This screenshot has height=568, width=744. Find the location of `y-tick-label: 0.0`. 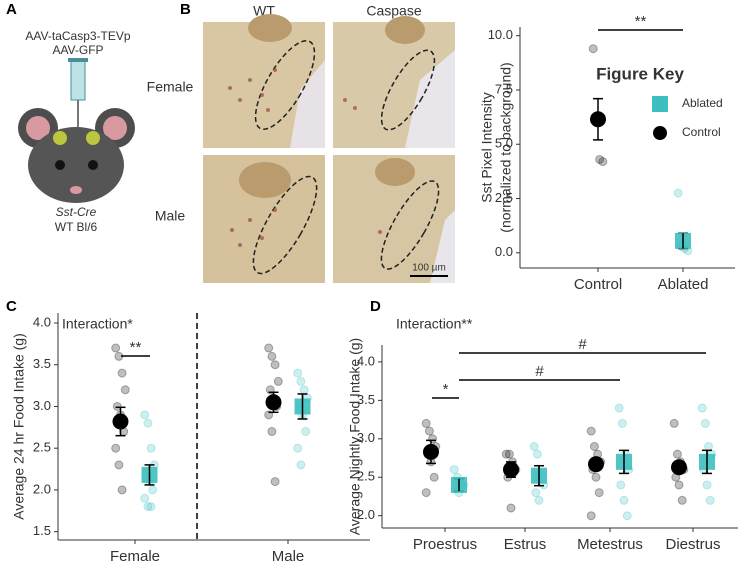

y-tick-label: 0.0 is located at coordinates (504, 251).